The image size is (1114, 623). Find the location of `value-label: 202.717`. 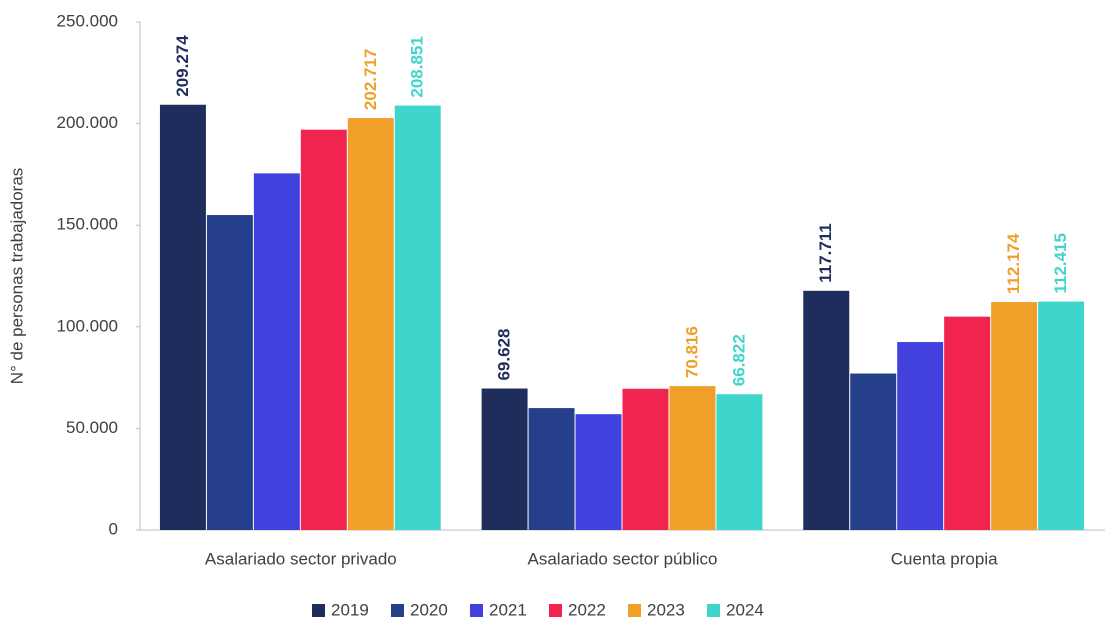

value-label: 202.717 is located at coordinates (370, 79).